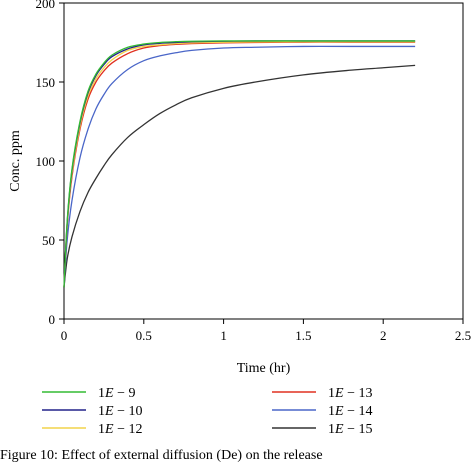  I want to click on legend-label: 1E − 13, so click(350, 393).